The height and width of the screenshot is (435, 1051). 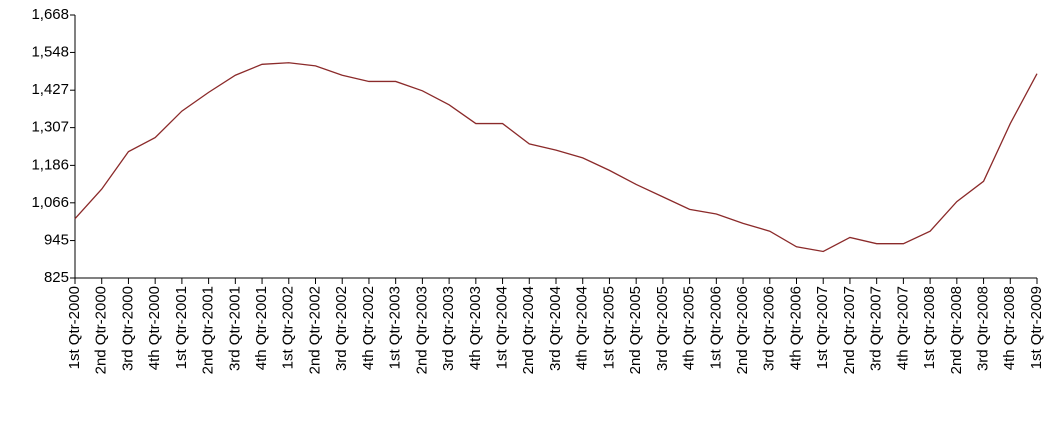 What do you see at coordinates (74, 327) in the screenshot?
I see `x-tick-label: 1st Qtr-2000` at bounding box center [74, 327].